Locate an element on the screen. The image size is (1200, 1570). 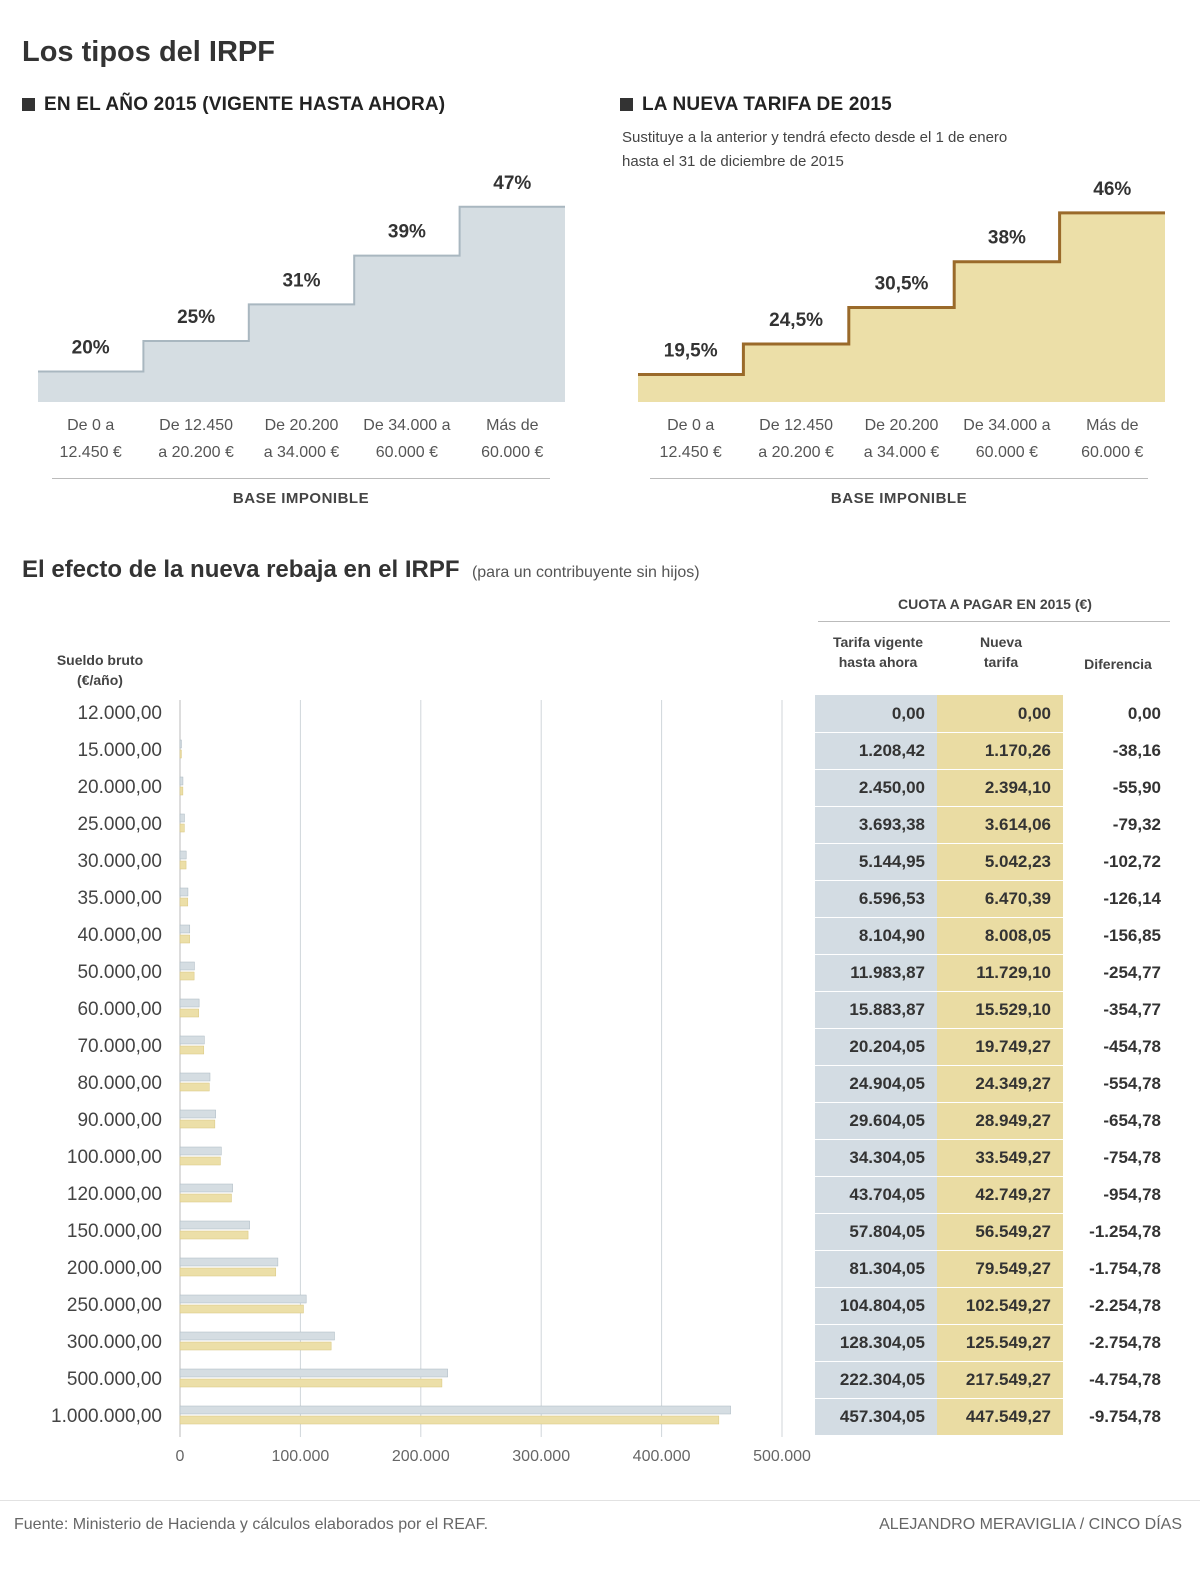
footer-rule is located at coordinates (600, 1500).